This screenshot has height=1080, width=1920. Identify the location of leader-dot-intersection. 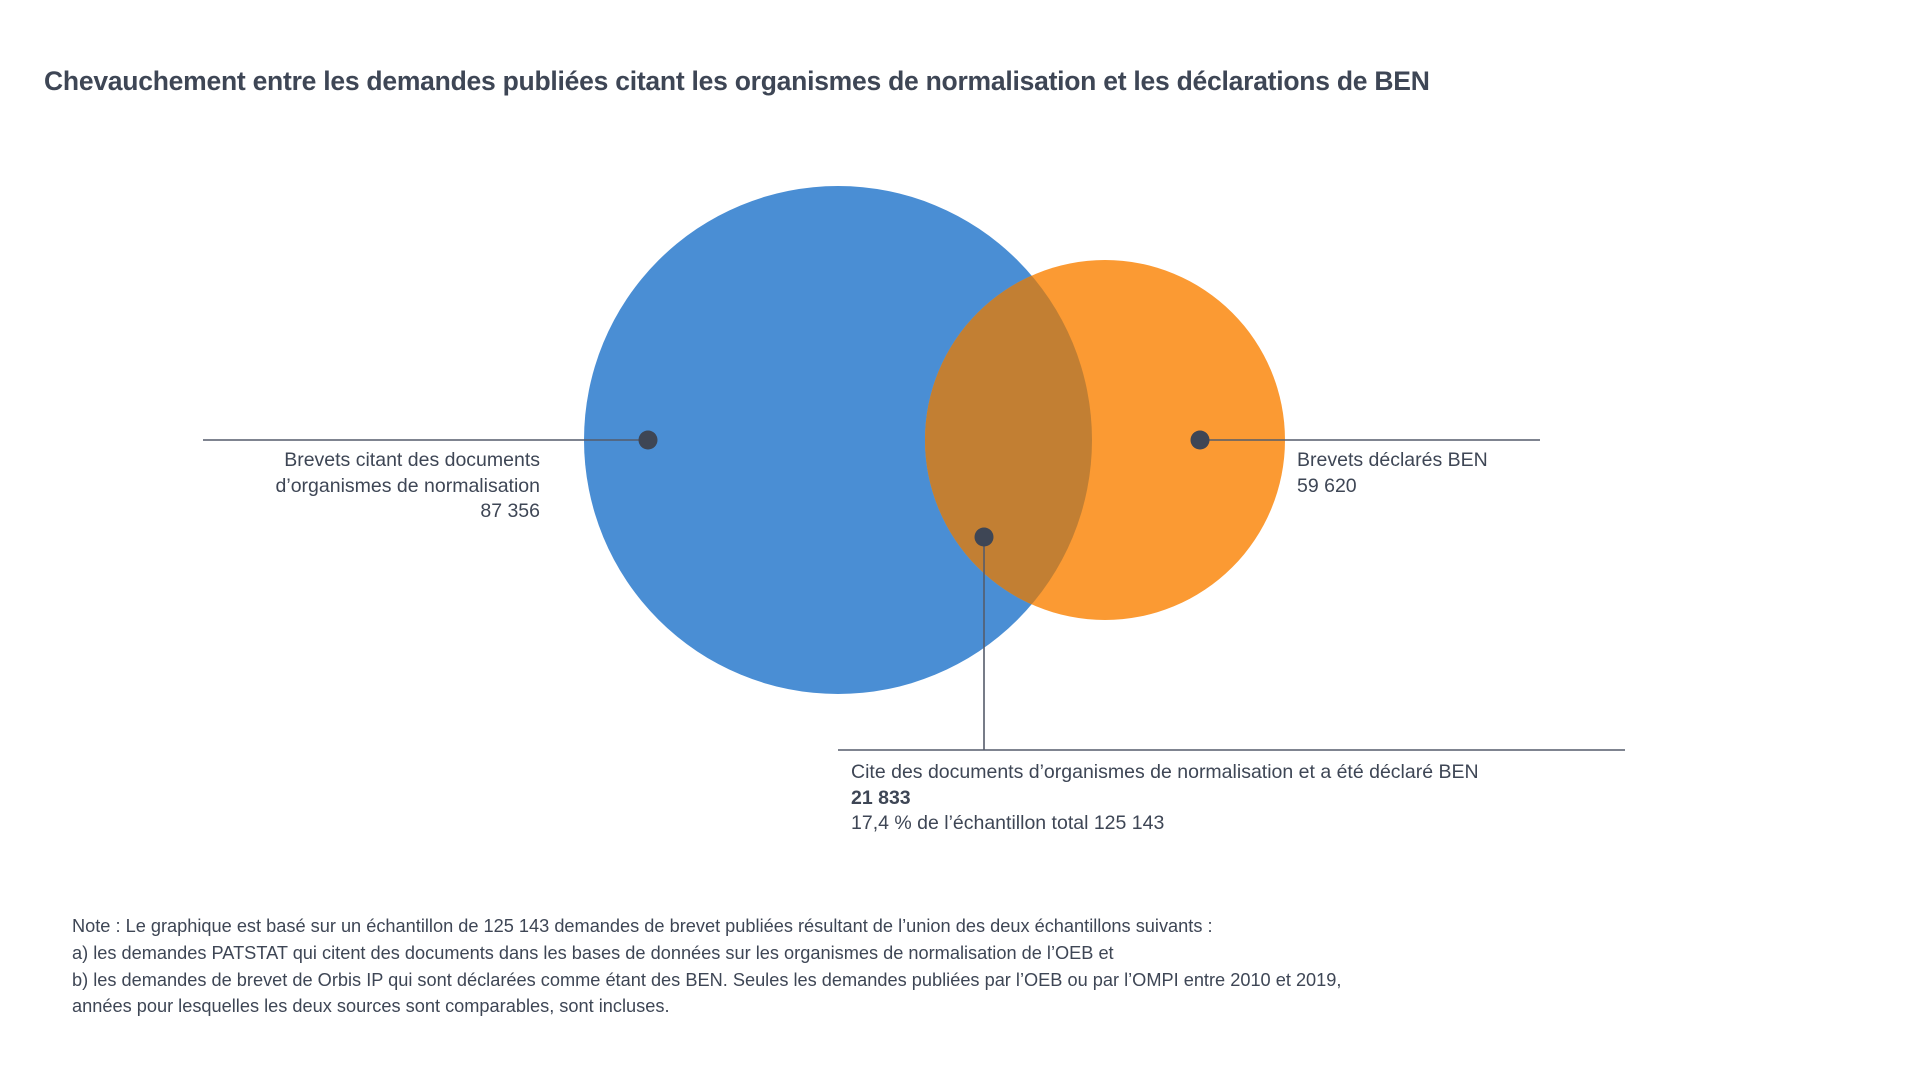
(984, 537).